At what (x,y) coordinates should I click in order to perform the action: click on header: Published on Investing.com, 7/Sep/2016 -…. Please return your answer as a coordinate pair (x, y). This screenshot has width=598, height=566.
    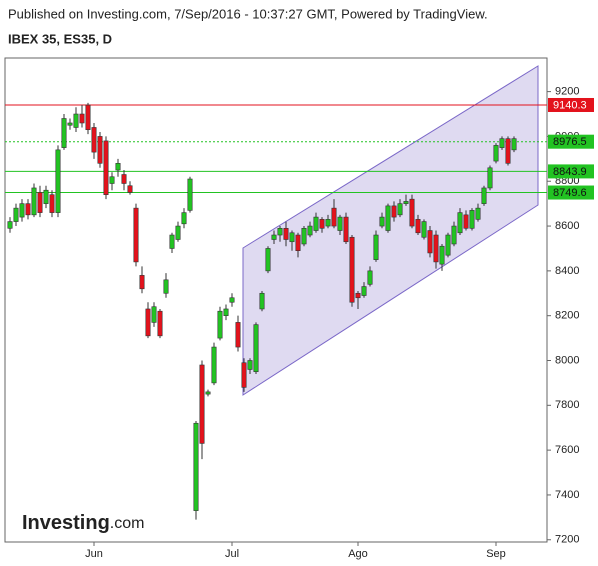
    Looking at the image, I should click on (248, 13).